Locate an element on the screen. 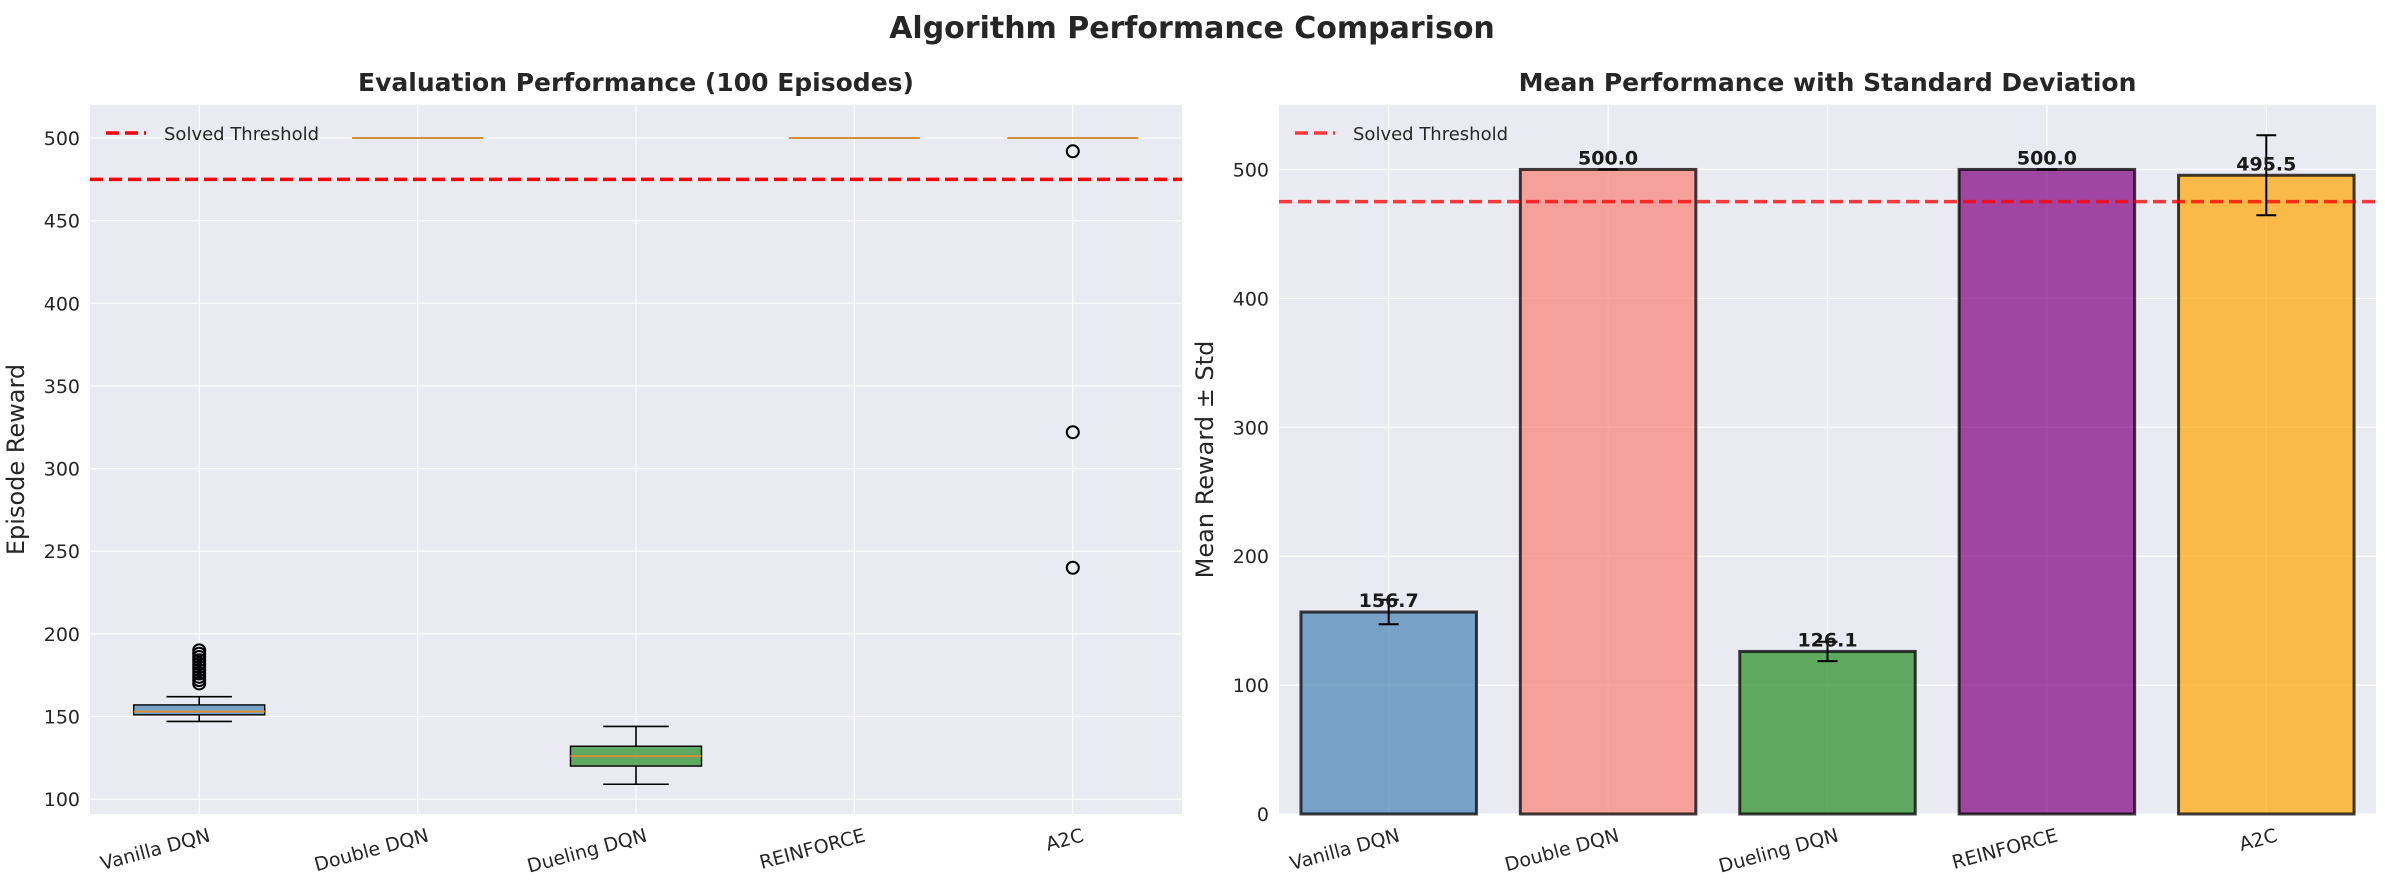  bar-value-label: 495.5 is located at coordinates (2266, 164).